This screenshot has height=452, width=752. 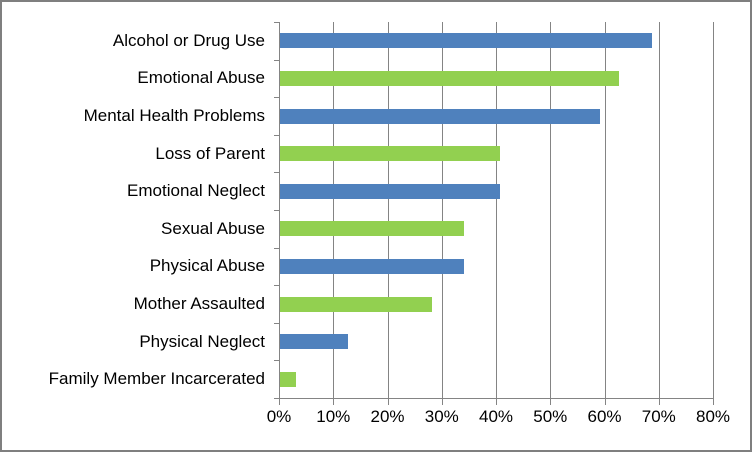 What do you see at coordinates (604, 416) in the screenshot?
I see `x-tick-label: 60%` at bounding box center [604, 416].